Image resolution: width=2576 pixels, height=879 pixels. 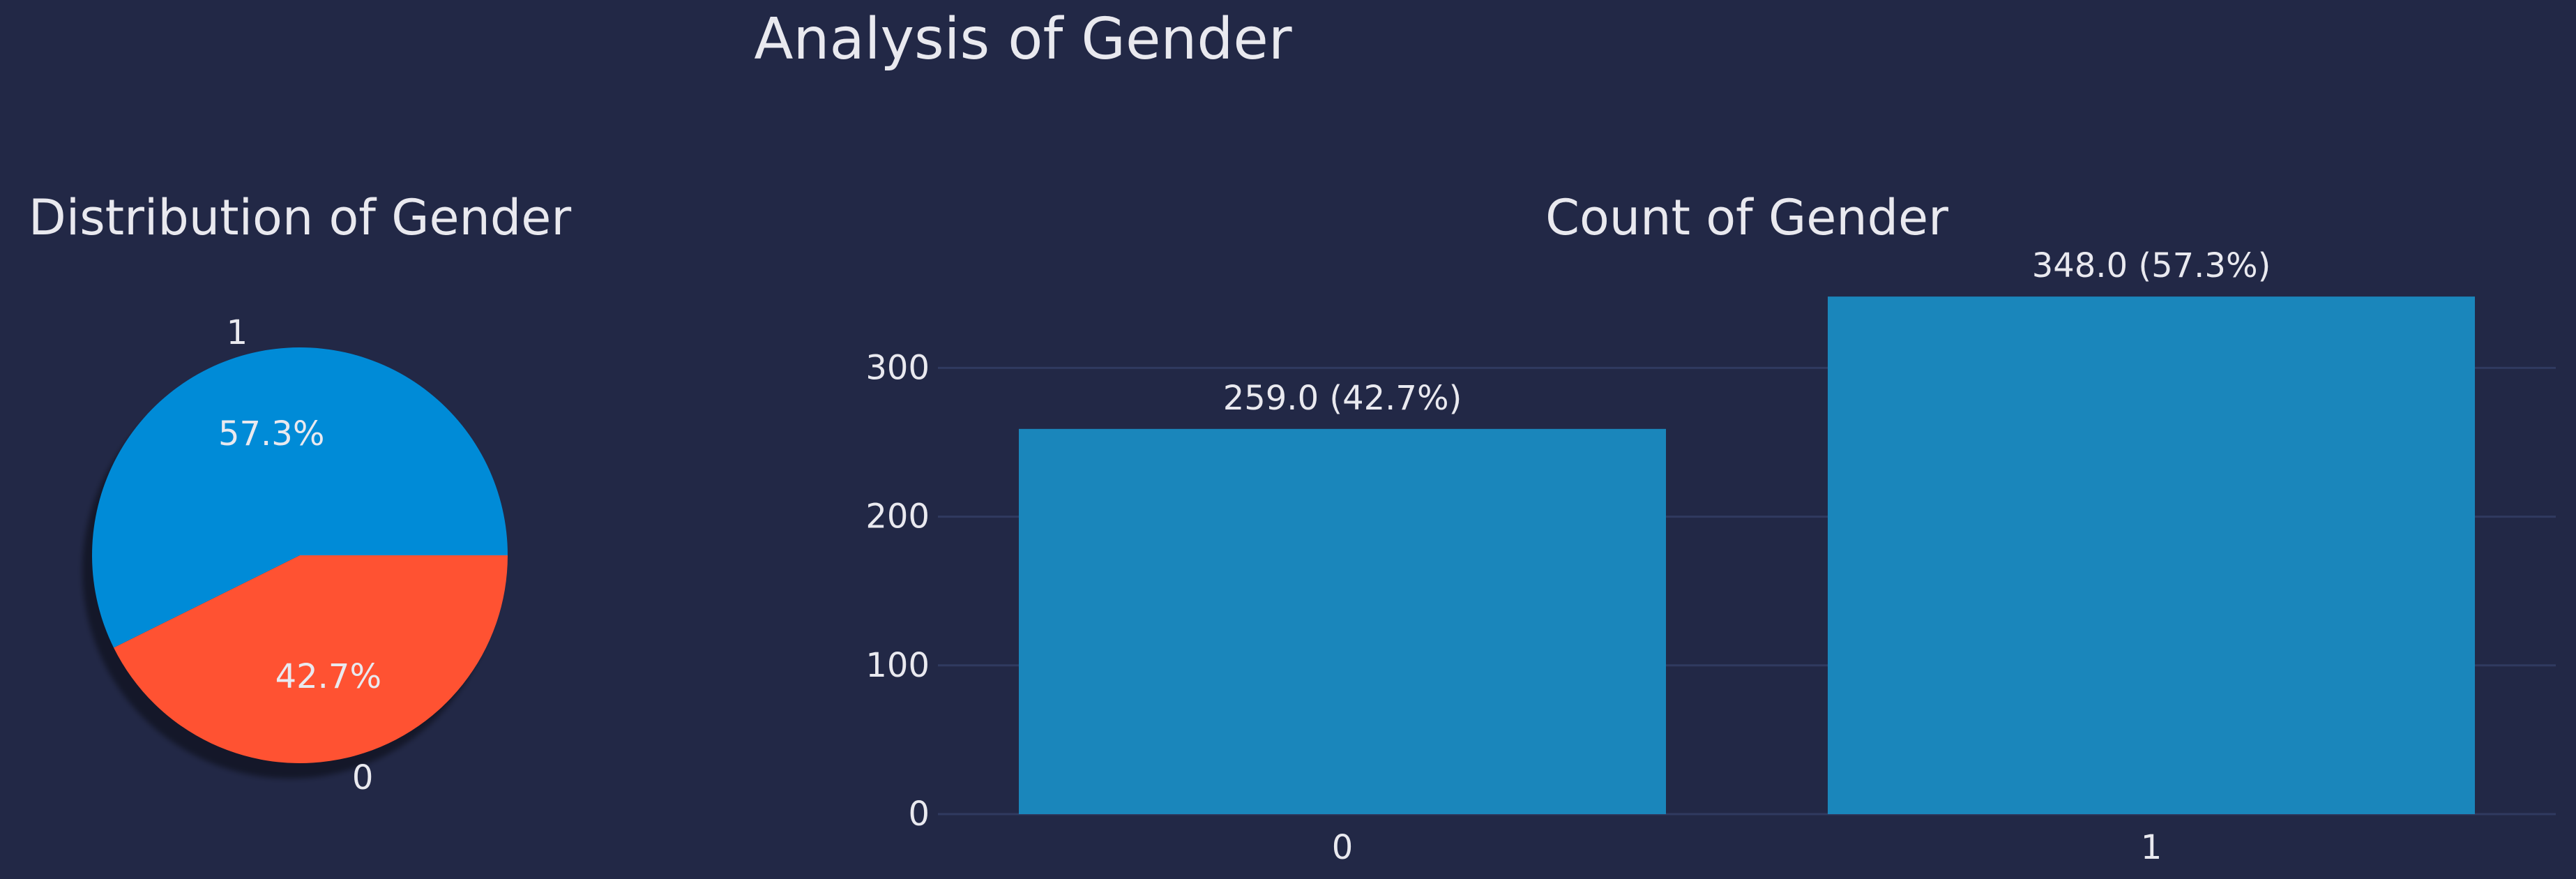 I want to click on pie-percent-label-1: 57.3%, so click(x=271, y=433).